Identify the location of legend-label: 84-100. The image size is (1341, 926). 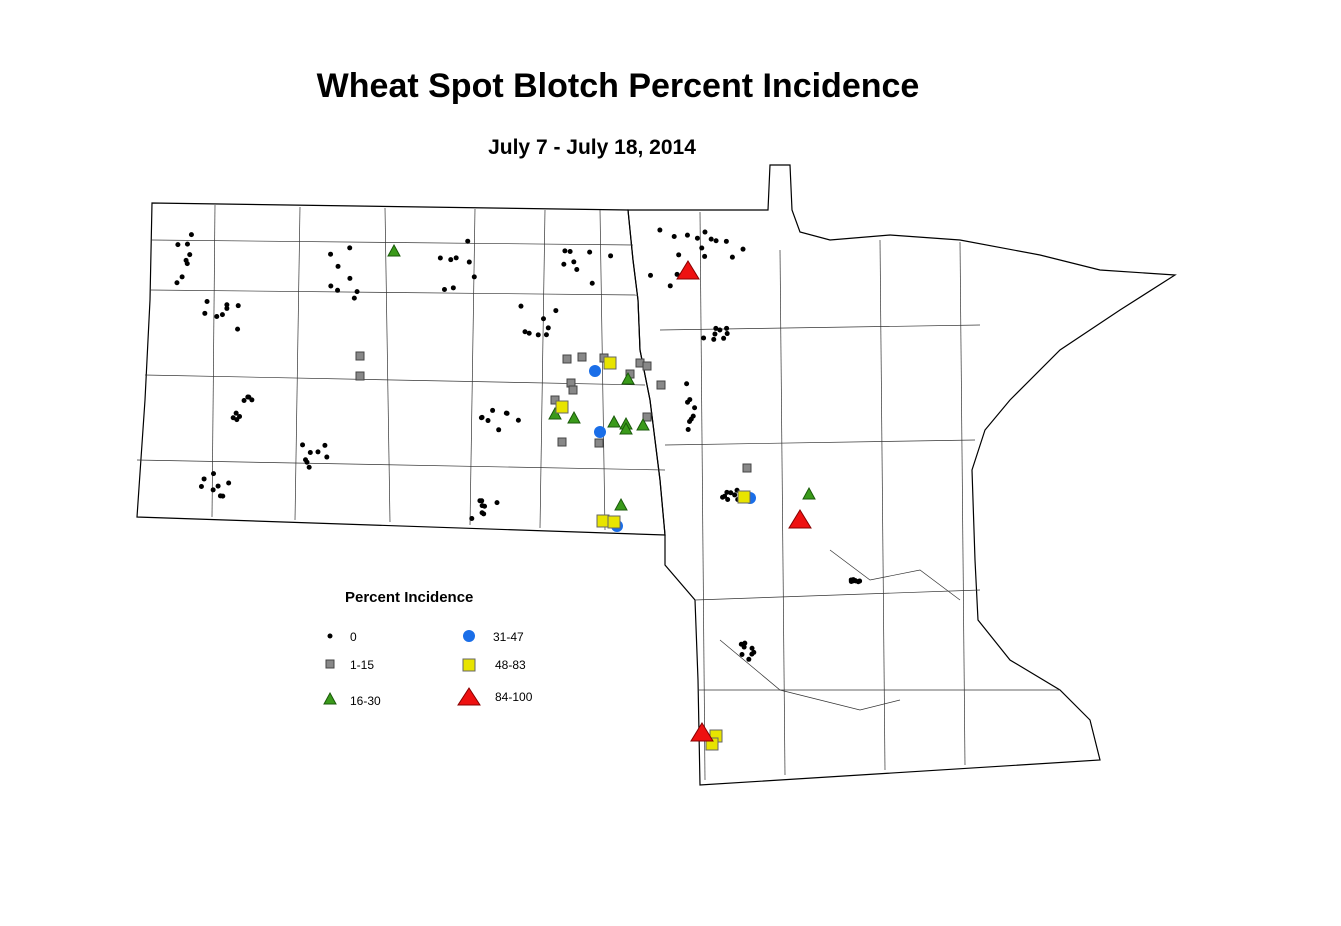
(514, 697).